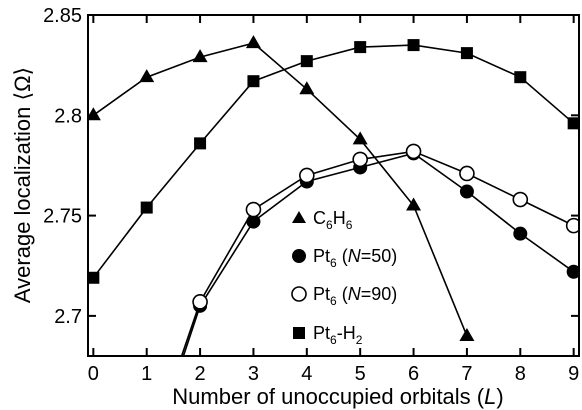 The image size is (582, 410). I want to click on legend-entry-c6h6: C6H6, so click(322, 220).